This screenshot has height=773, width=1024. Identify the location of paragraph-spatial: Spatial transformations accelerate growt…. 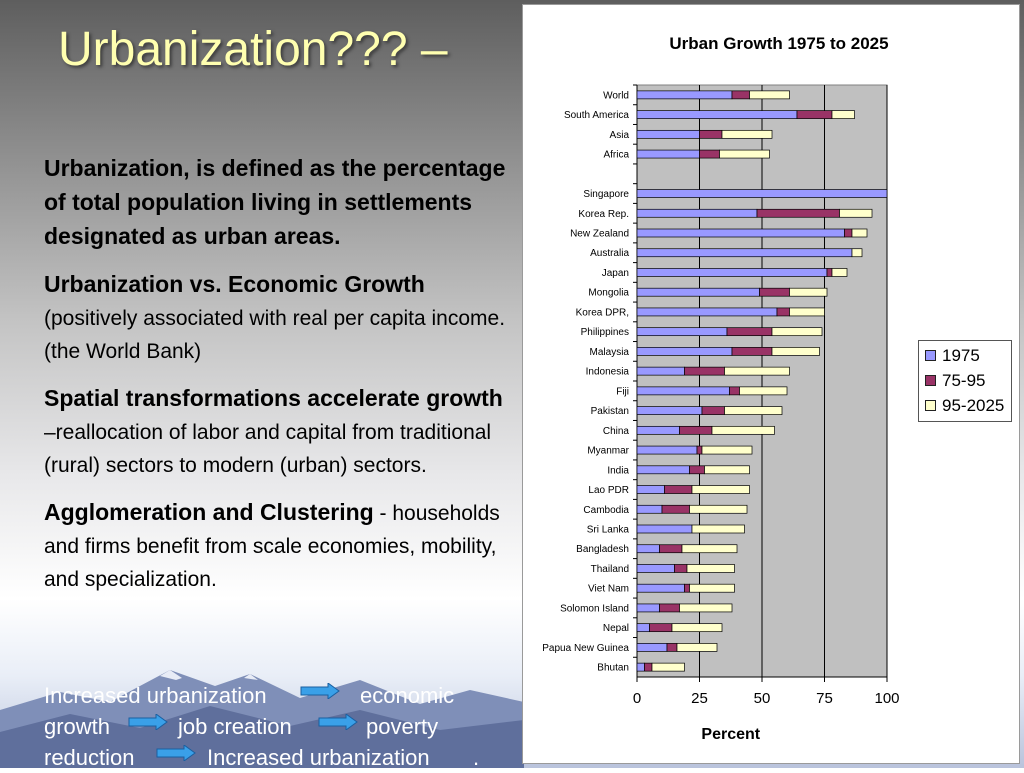
(275, 432).